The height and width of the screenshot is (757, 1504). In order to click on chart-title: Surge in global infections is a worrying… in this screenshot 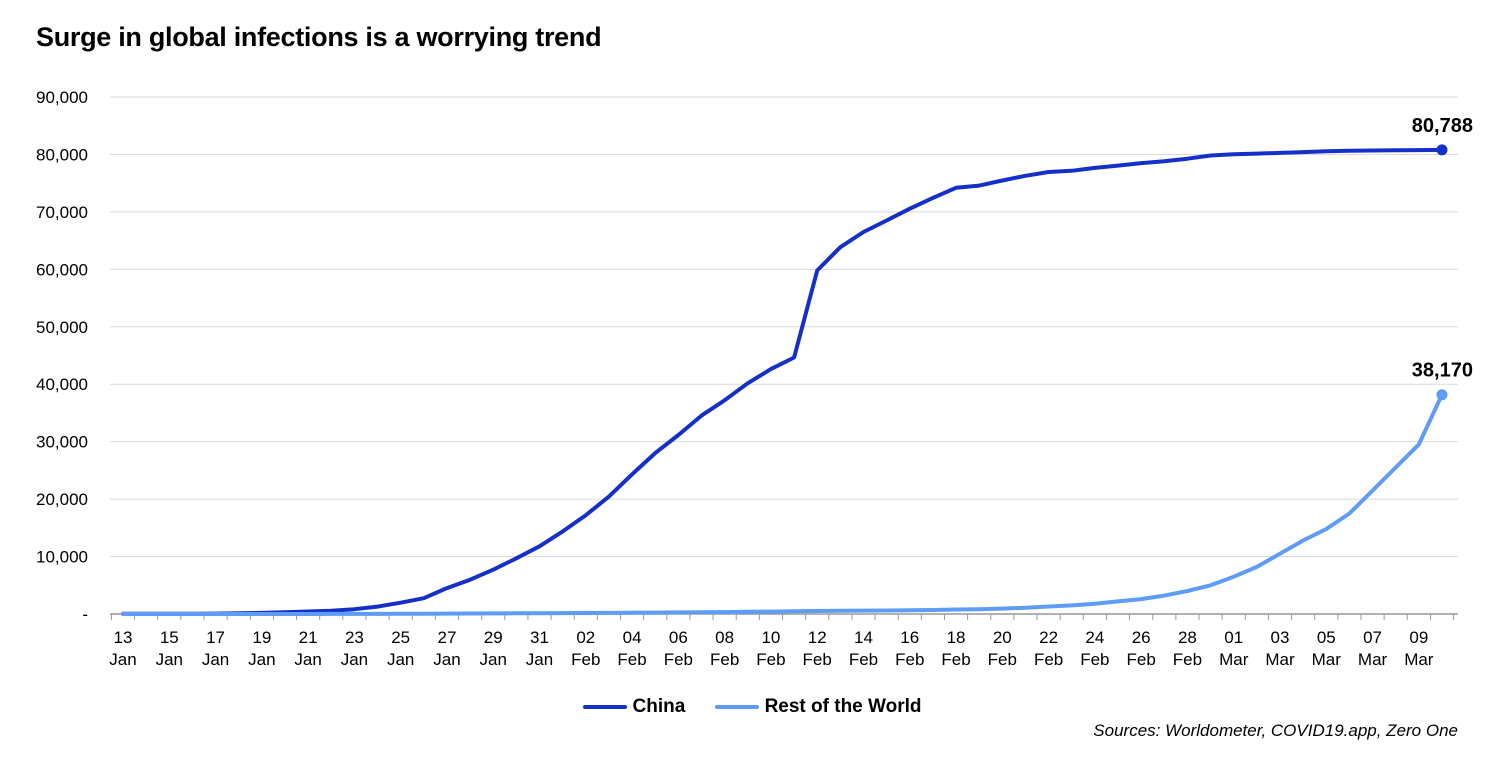, I will do `click(319, 37)`.